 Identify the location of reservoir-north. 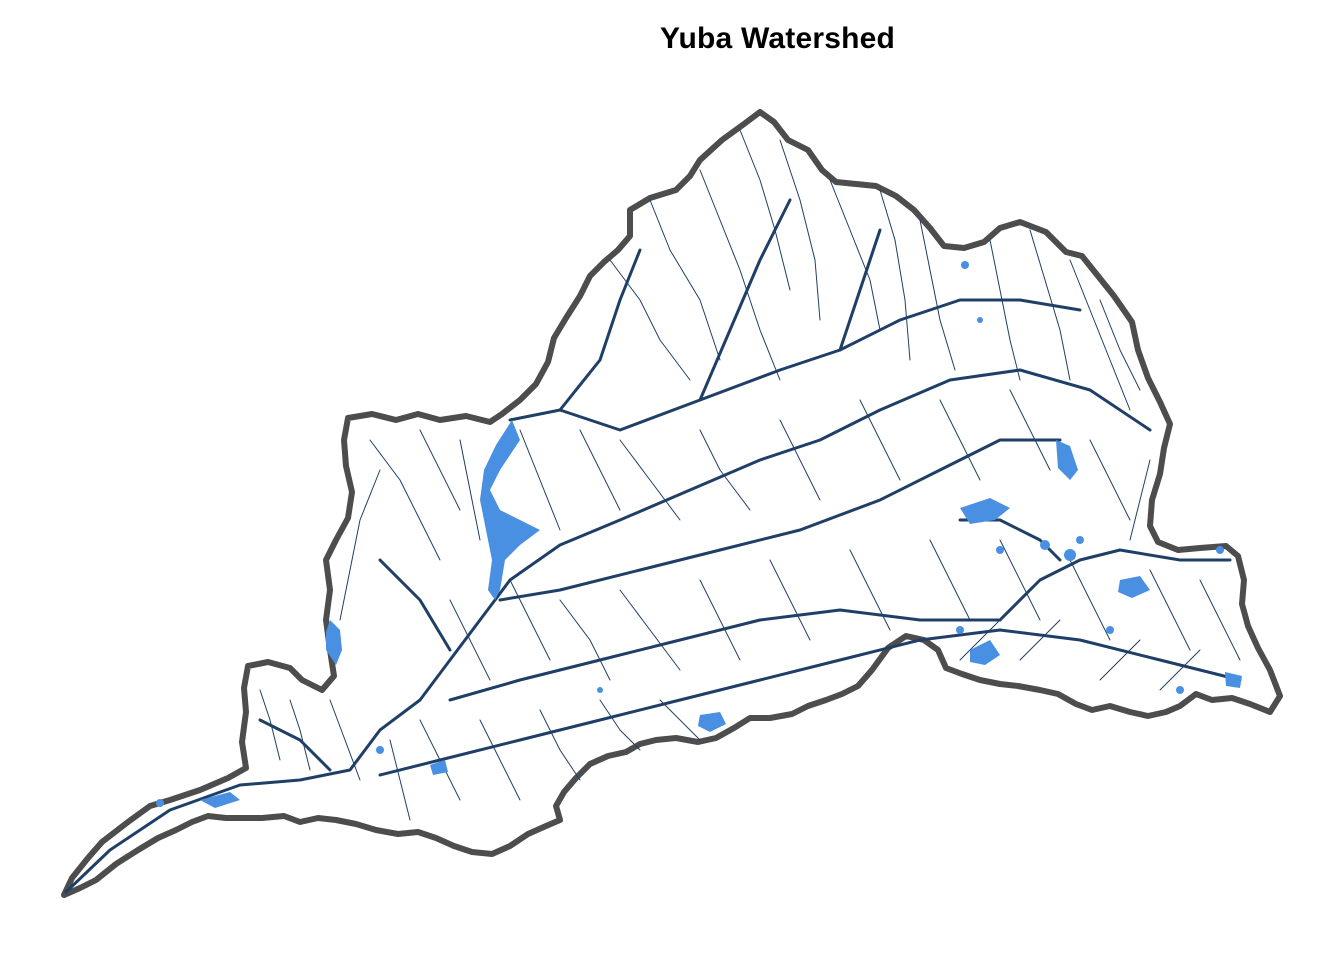
(510, 510).